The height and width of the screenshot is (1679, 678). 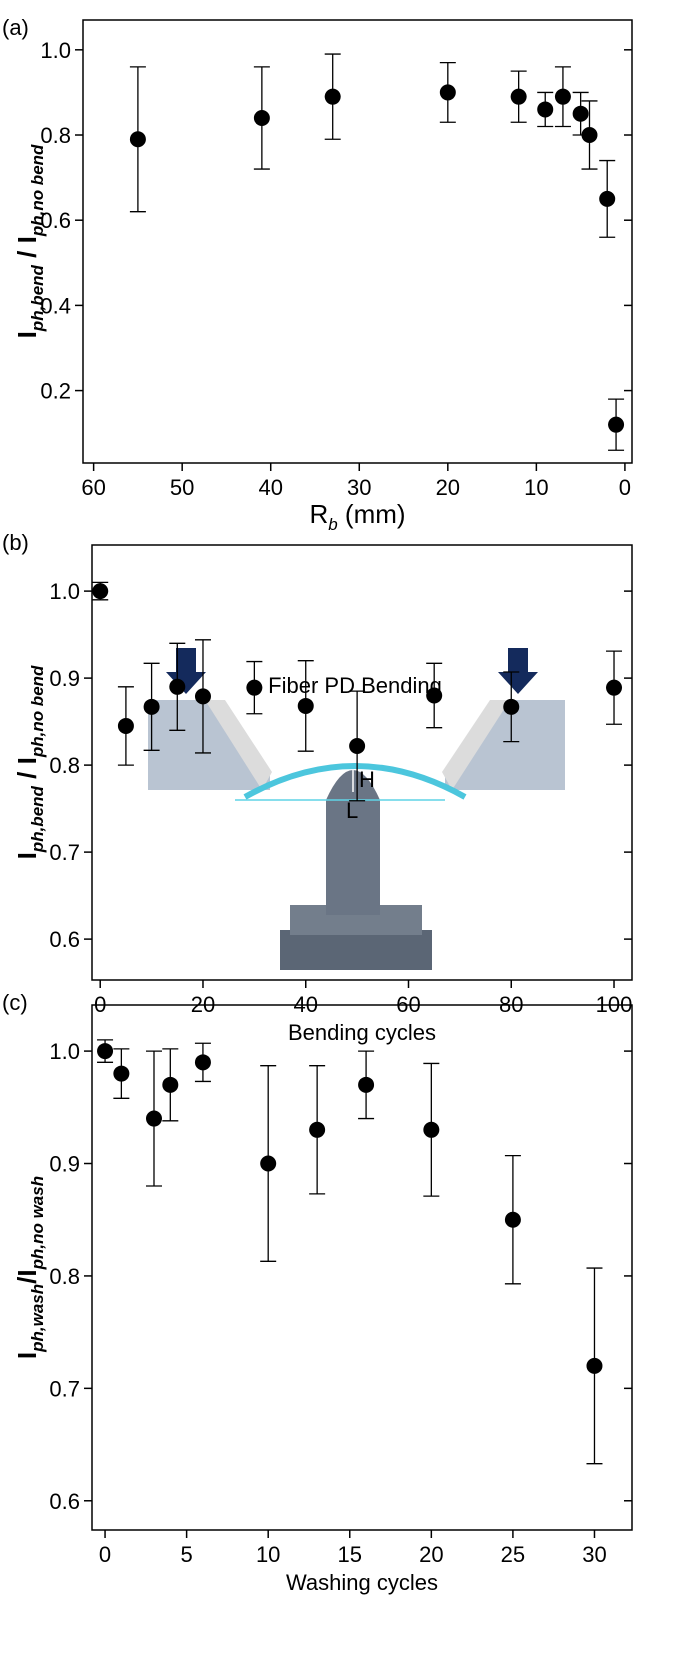 What do you see at coordinates (513, 1554) in the screenshot?
I see `x-tick-label: 25` at bounding box center [513, 1554].